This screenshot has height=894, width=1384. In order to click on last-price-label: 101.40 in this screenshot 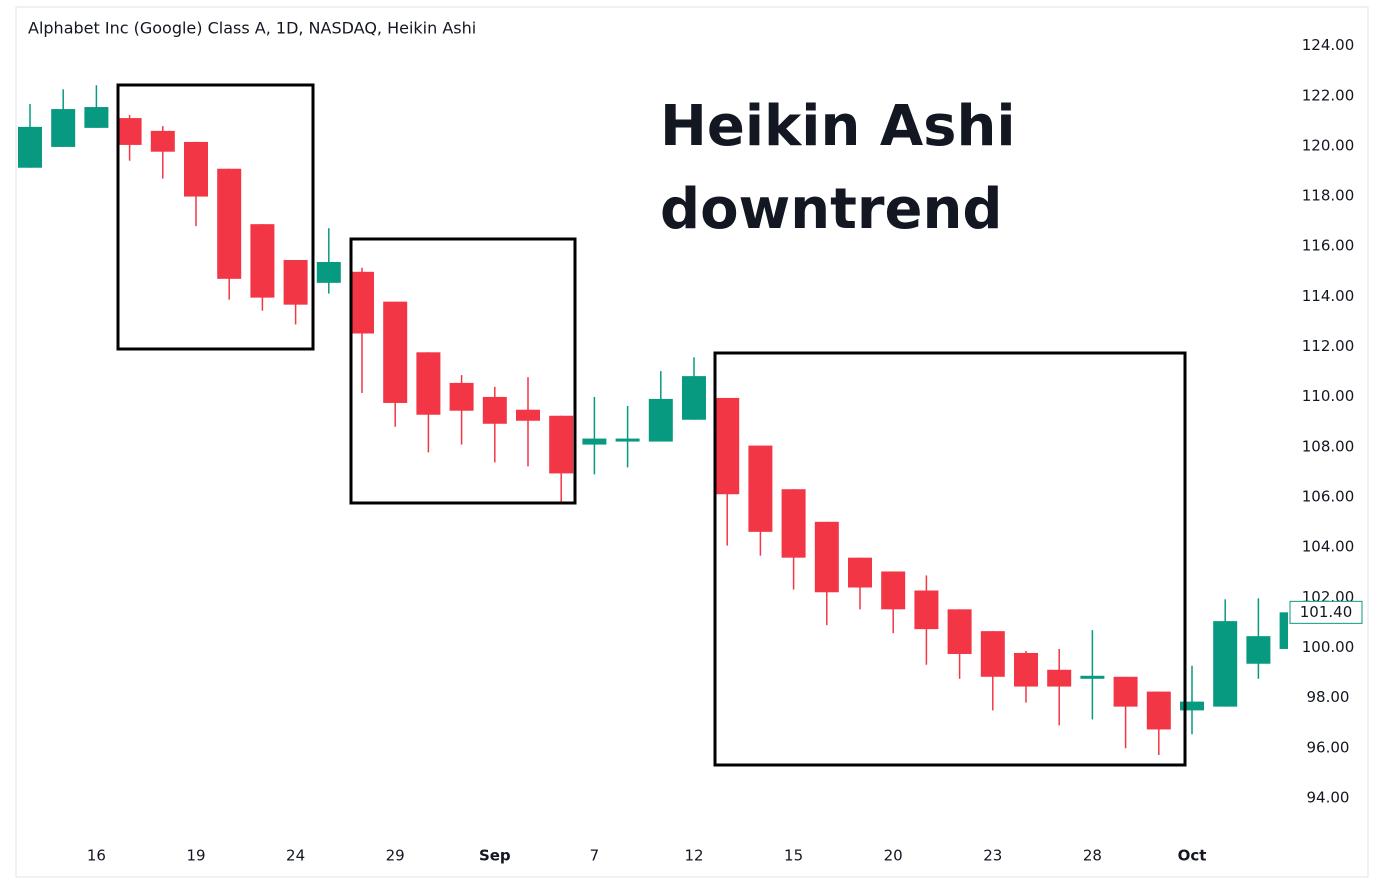, I will do `click(1326, 612)`.